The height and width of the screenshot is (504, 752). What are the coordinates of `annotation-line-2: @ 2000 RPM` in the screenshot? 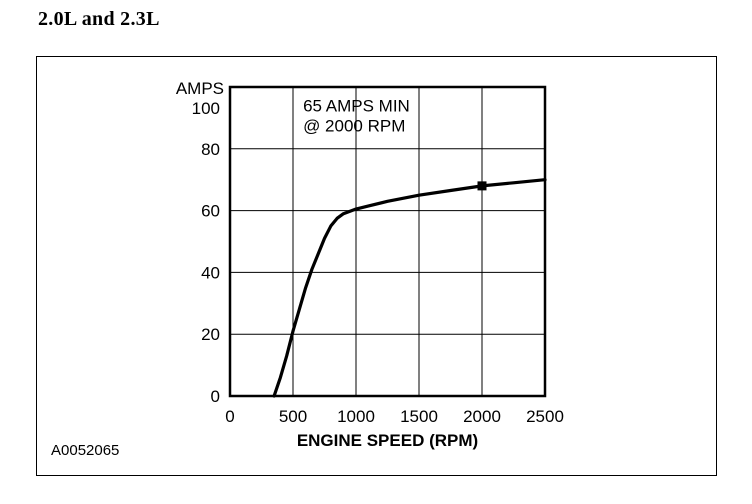 It's located at (354, 126).